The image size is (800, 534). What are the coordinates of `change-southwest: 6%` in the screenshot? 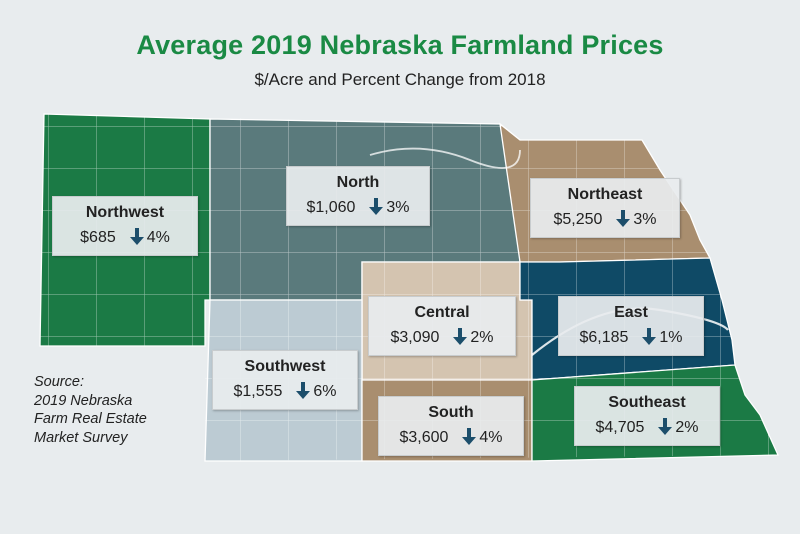 It's located at (325, 391).